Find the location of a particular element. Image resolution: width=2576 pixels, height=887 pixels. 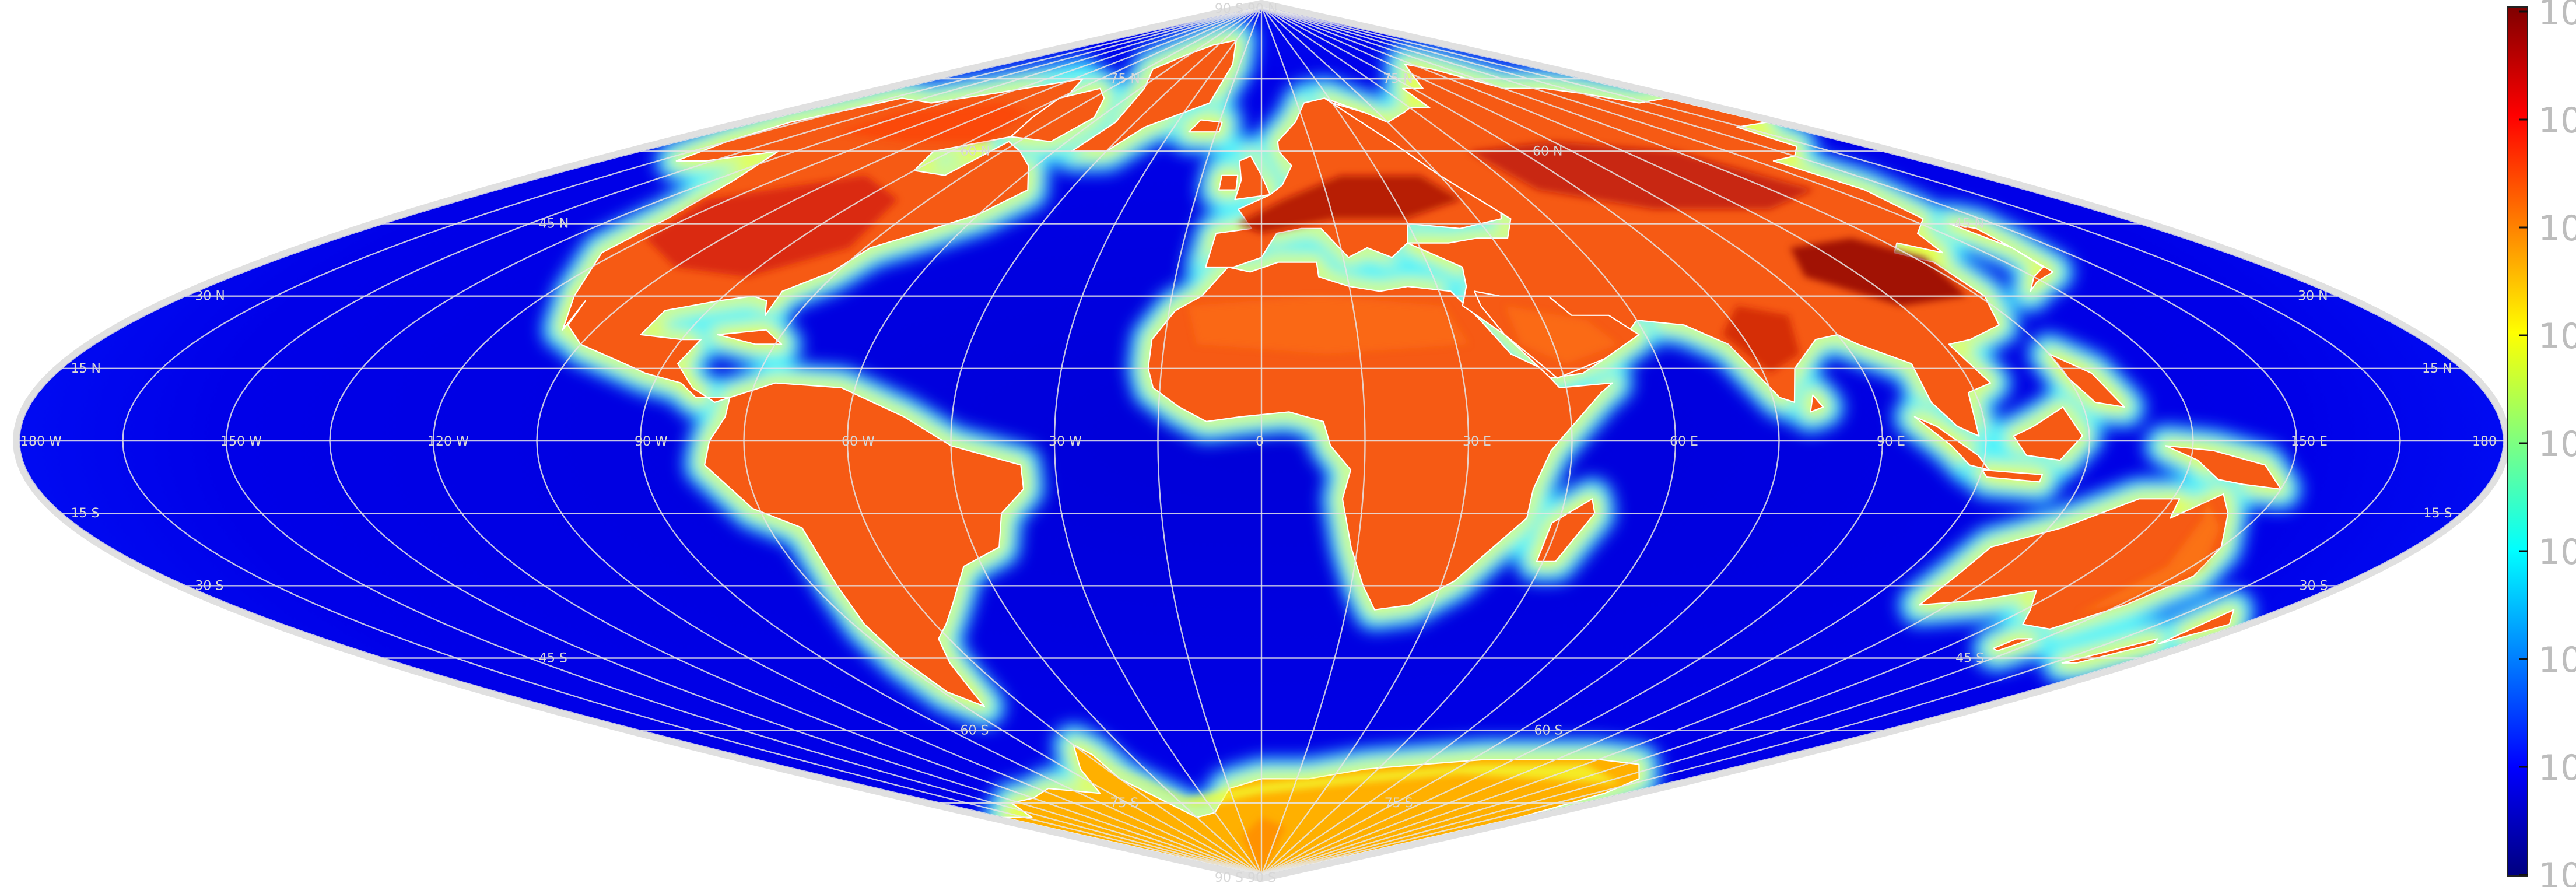

land-newguinea is located at coordinates (2223, 468).